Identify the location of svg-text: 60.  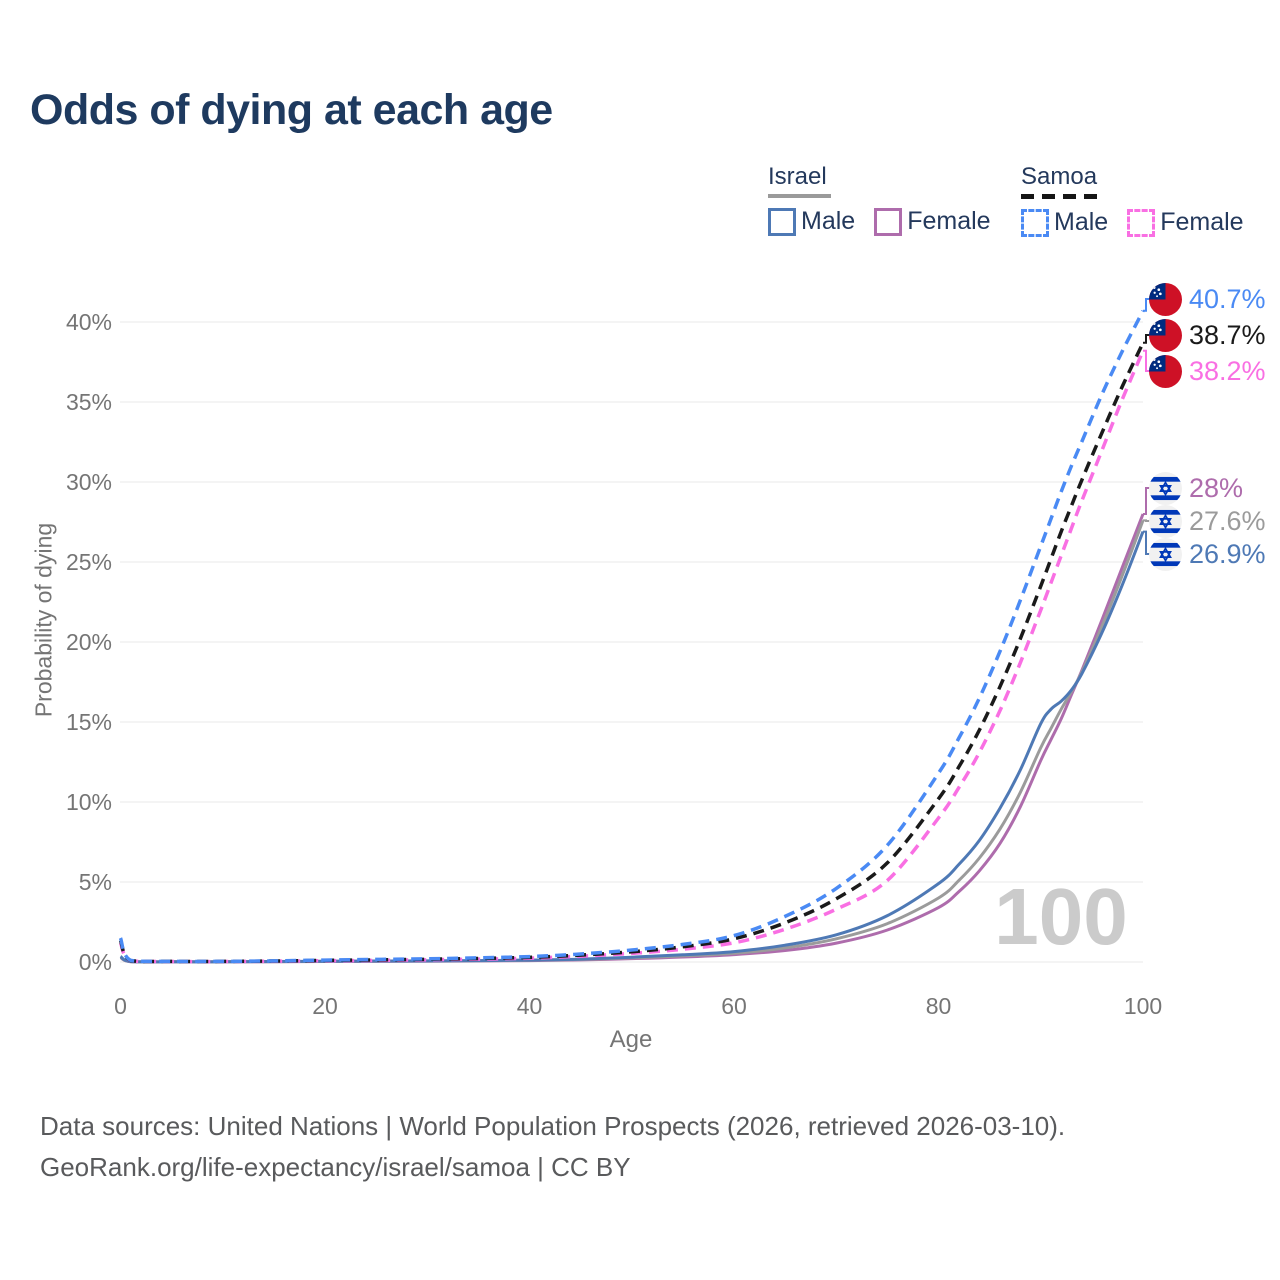
(734, 1006).